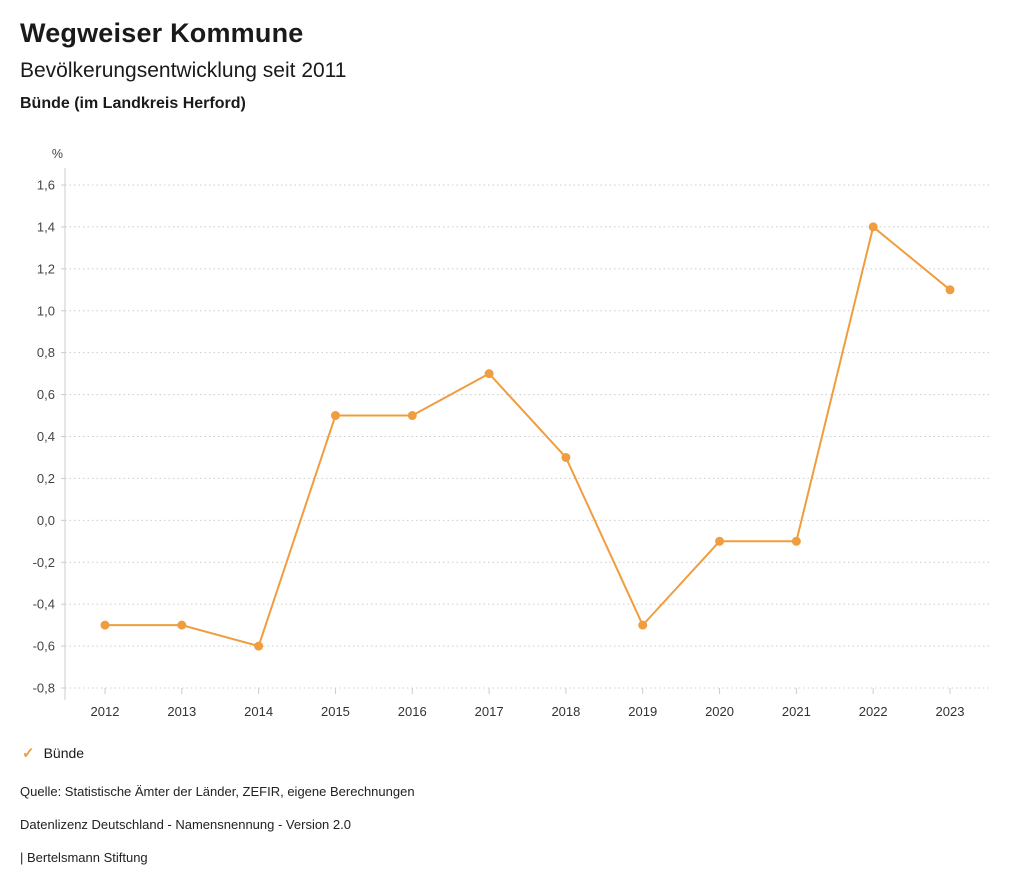 This screenshot has width=1024, height=888. What do you see at coordinates (46, 436) in the screenshot?
I see `y-axis-tick-label: 0,4` at bounding box center [46, 436].